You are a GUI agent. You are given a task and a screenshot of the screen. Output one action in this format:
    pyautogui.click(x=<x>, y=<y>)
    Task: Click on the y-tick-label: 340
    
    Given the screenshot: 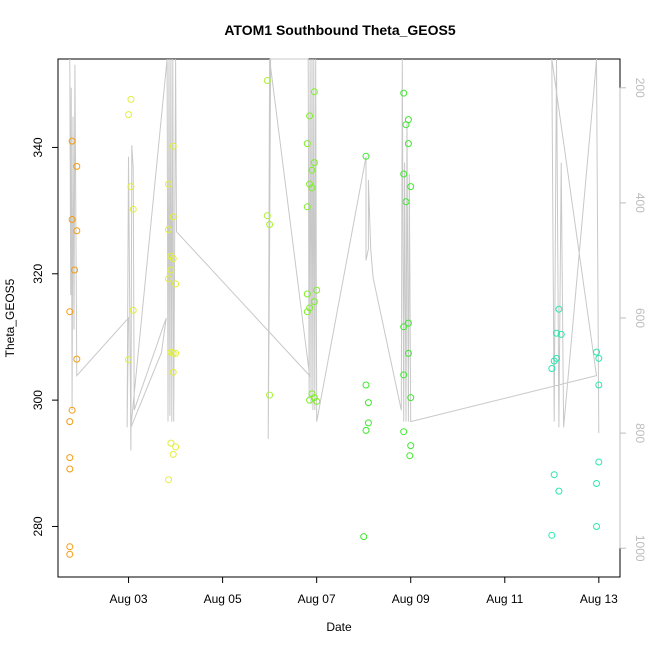 What is the action you would take?
    pyautogui.click(x=38, y=147)
    